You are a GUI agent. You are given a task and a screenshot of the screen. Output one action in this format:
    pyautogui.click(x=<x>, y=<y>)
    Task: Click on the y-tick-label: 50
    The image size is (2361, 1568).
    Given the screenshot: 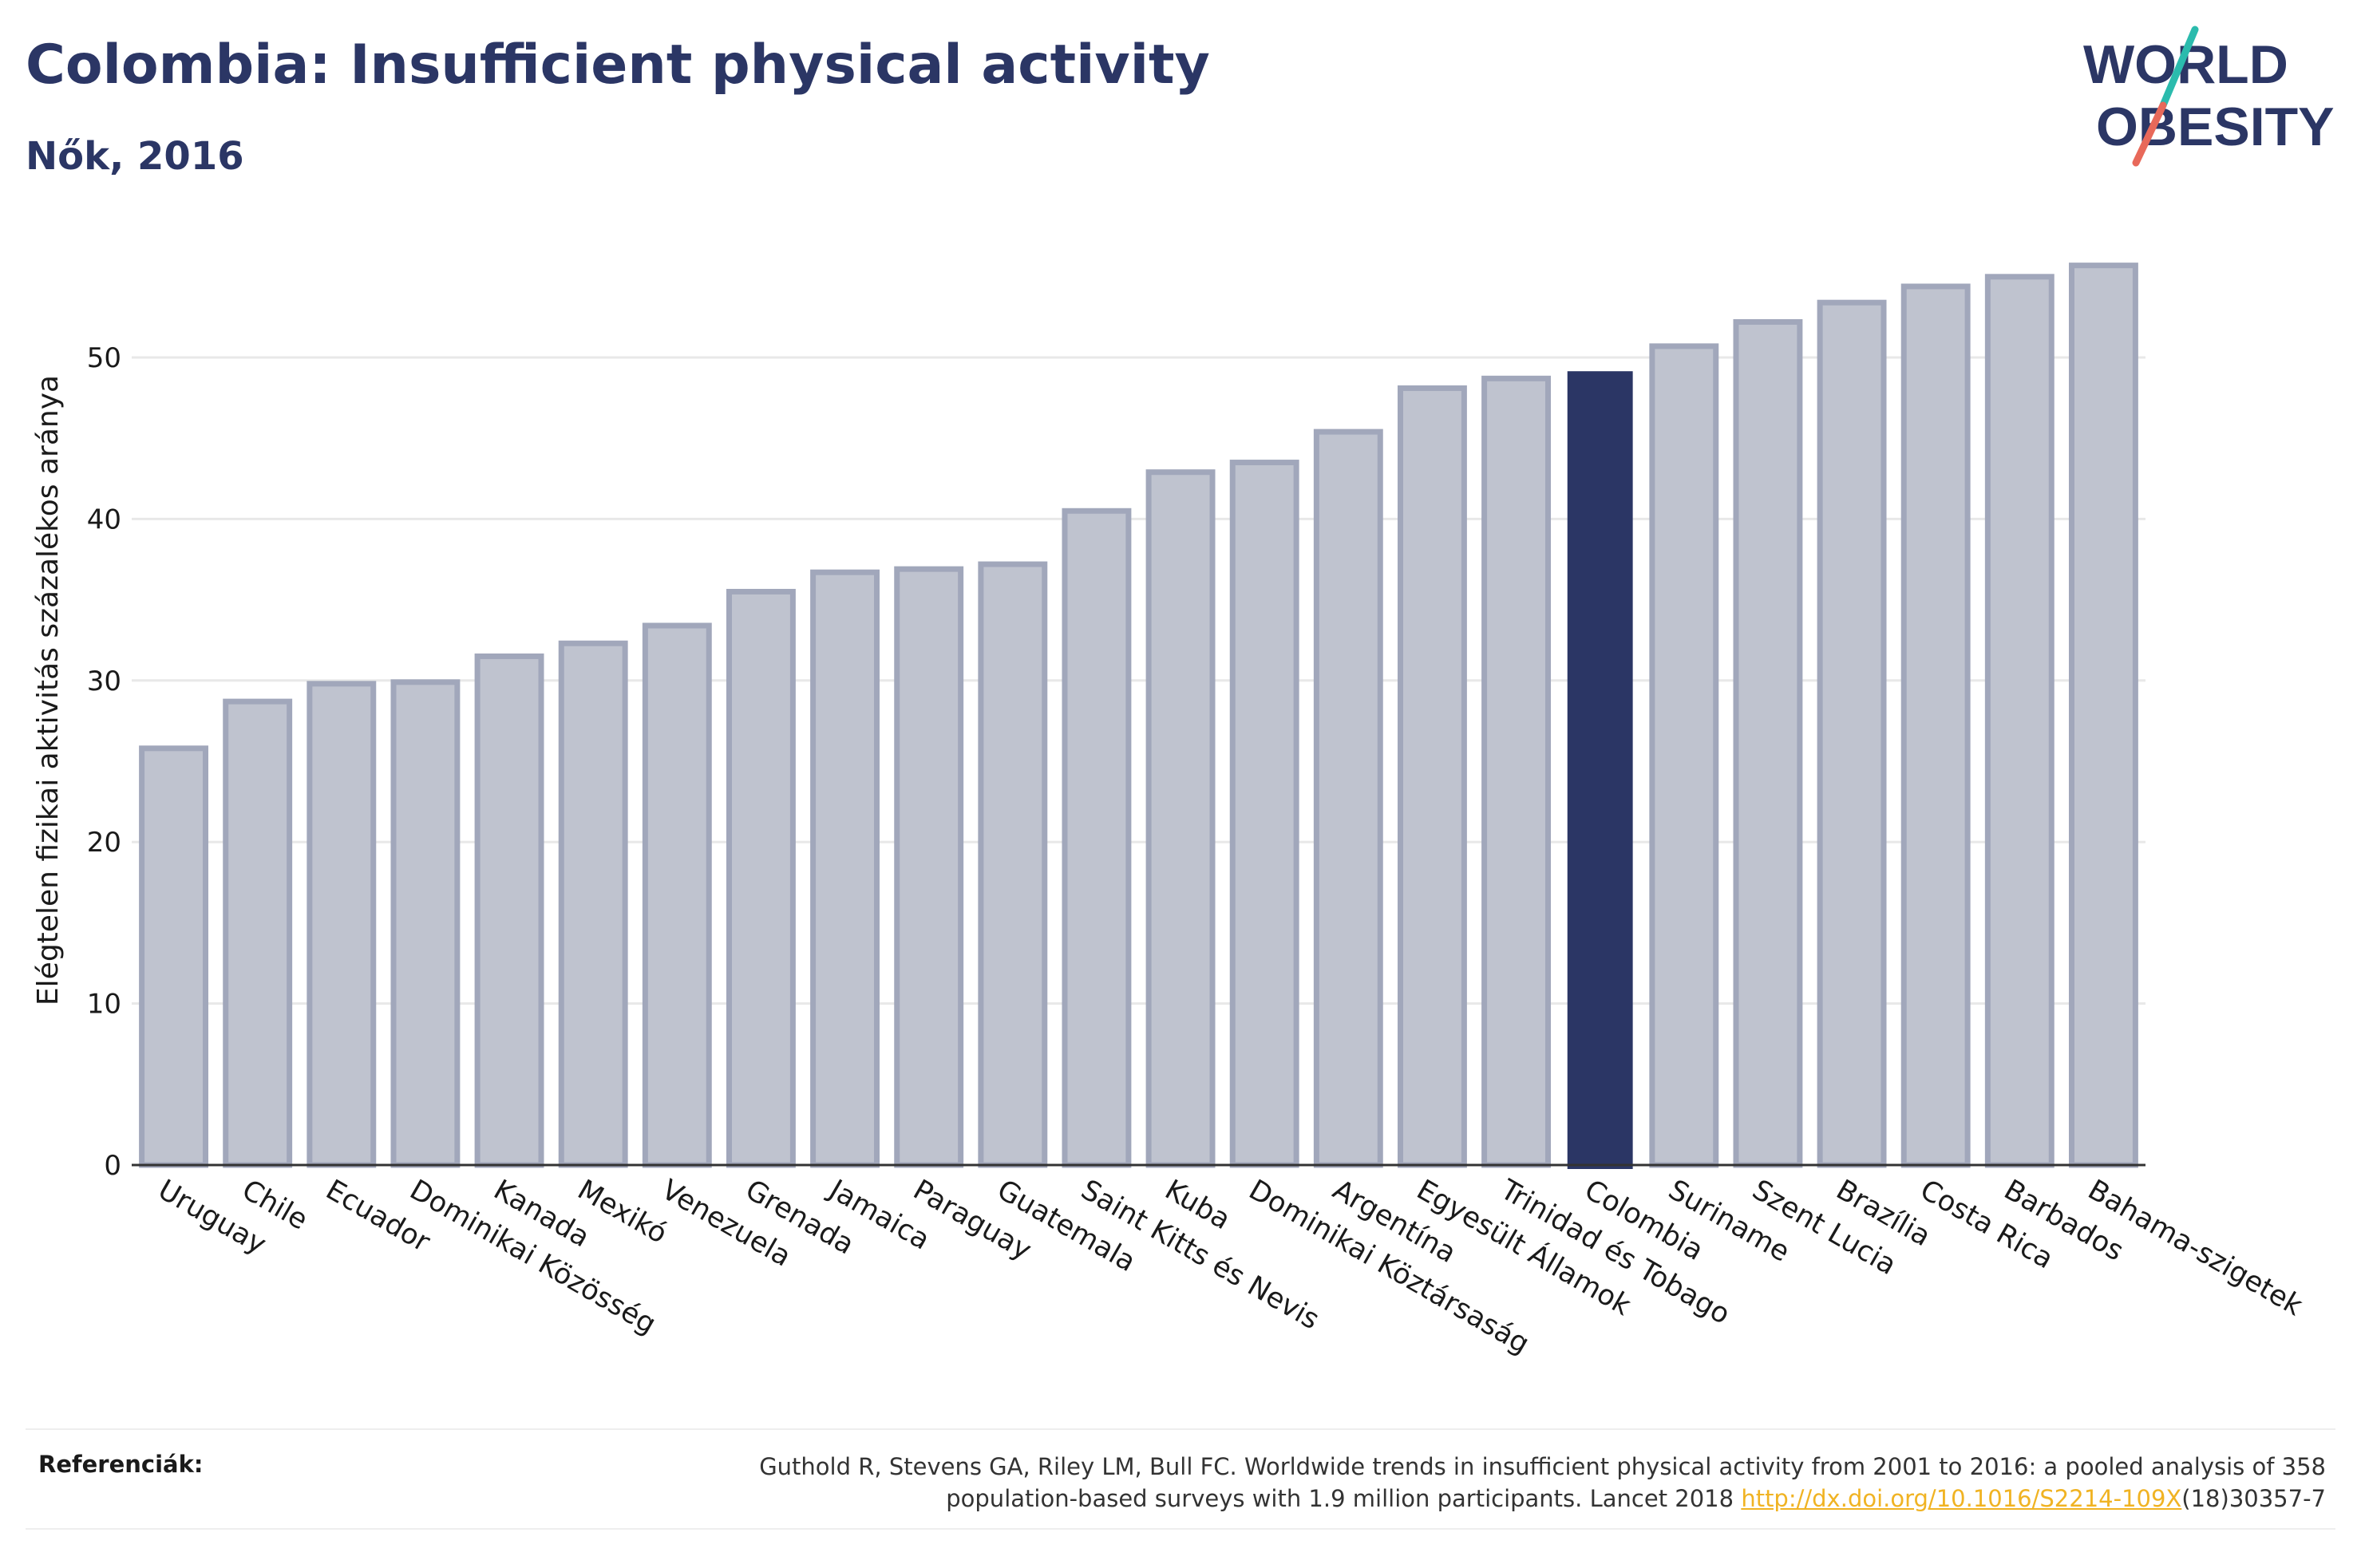 What is the action you would take?
    pyautogui.click(x=104, y=358)
    